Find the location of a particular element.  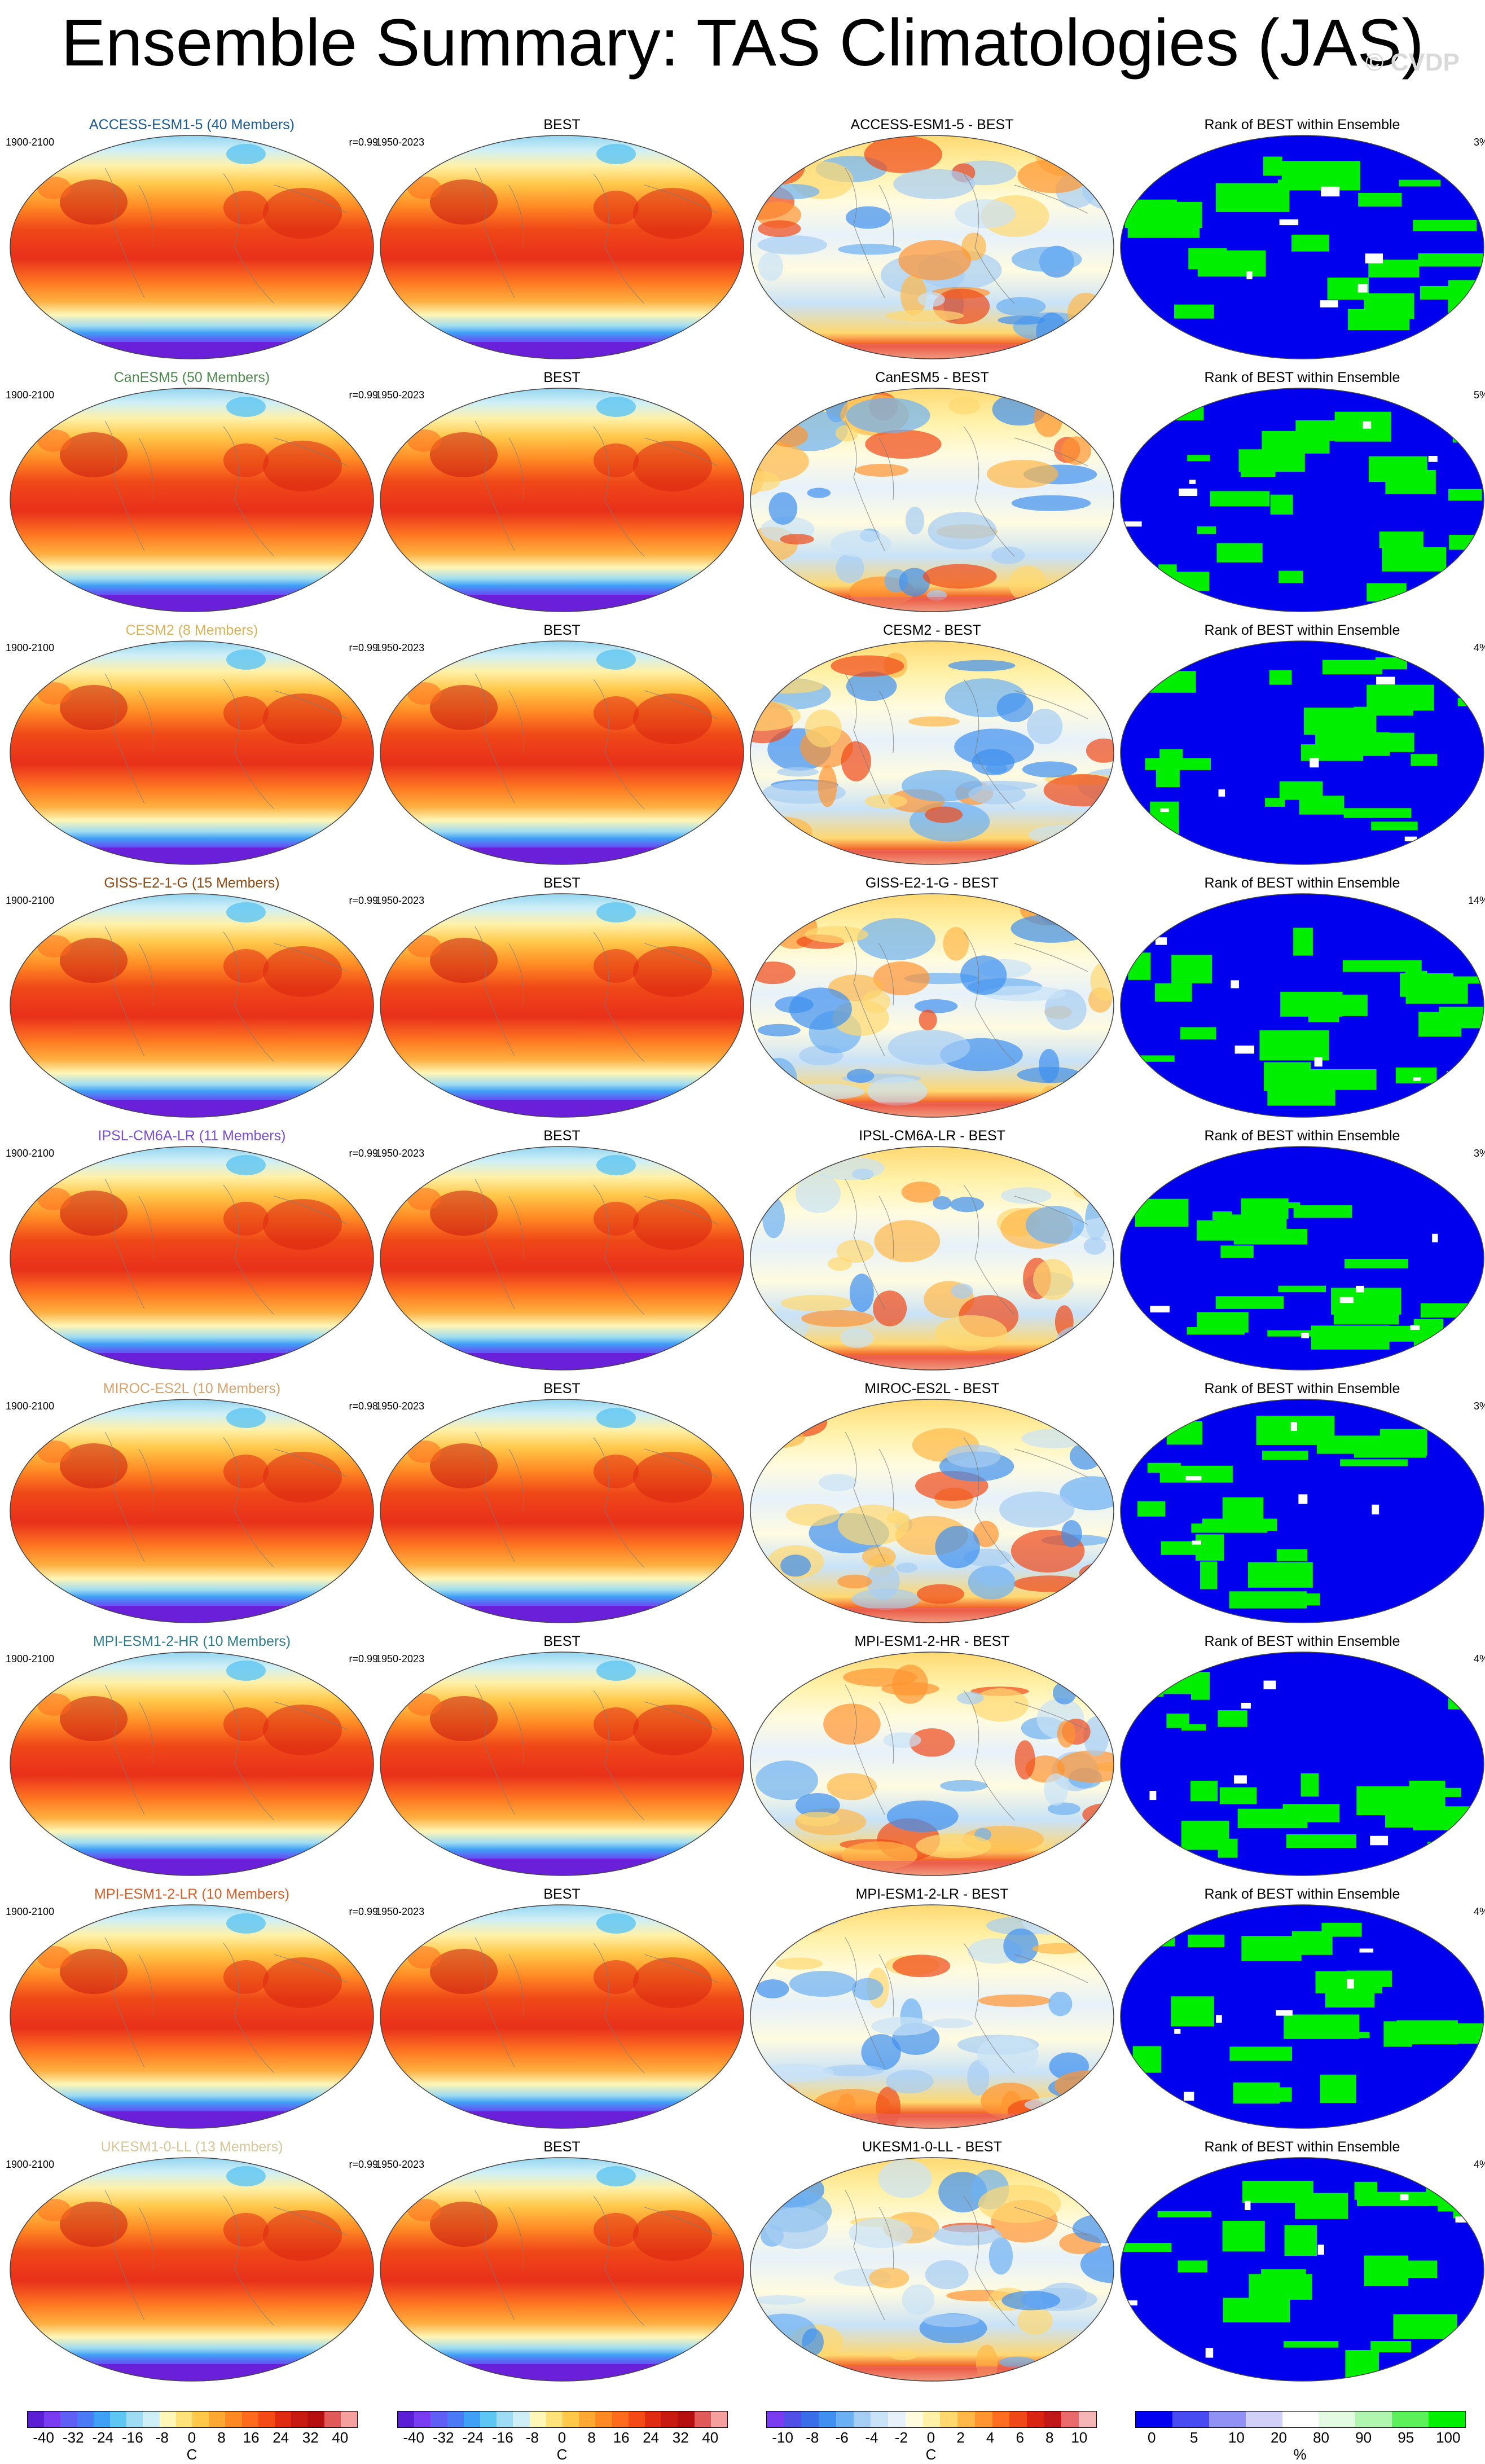

rank-panel: Rank of BEST within Ensemble 5% is located at coordinates (1300, 494).